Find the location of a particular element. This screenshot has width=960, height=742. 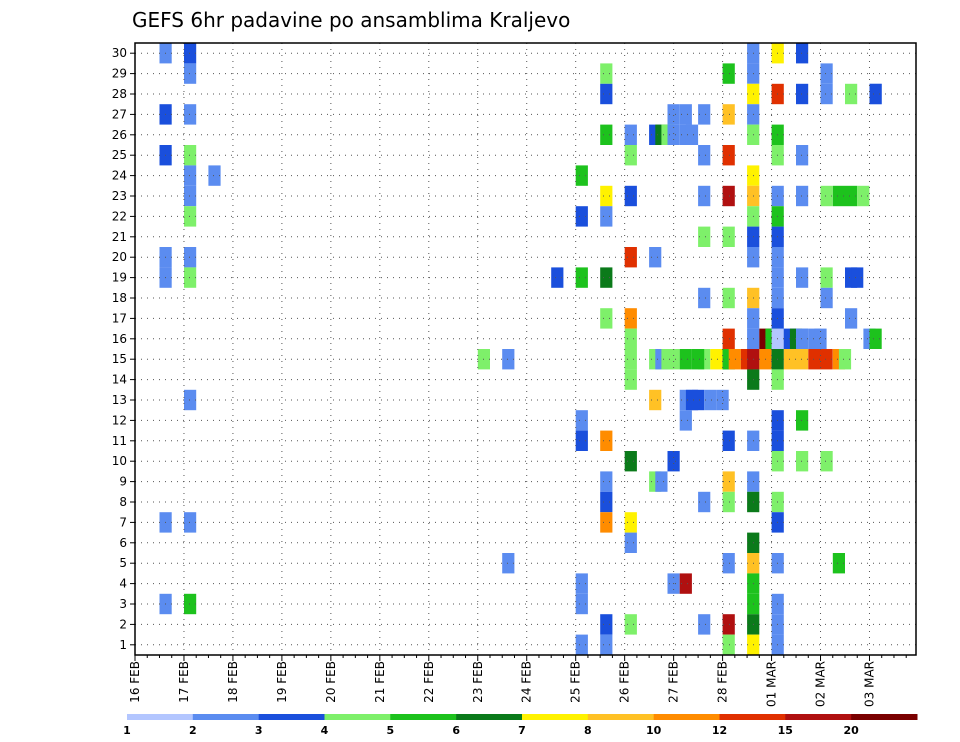

legend-label: 4 is located at coordinates (325, 730).